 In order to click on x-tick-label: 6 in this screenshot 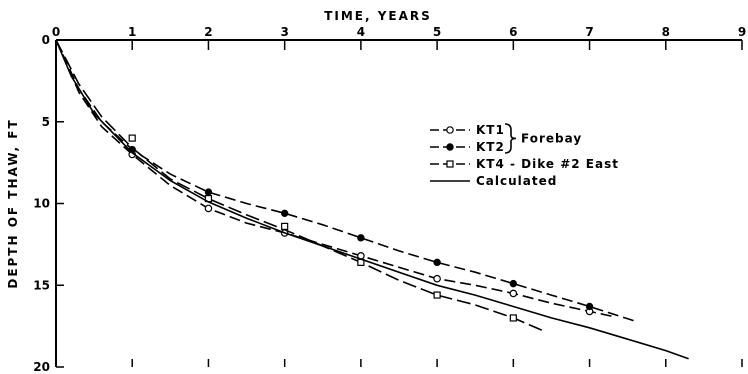, I will do `click(513, 32)`.